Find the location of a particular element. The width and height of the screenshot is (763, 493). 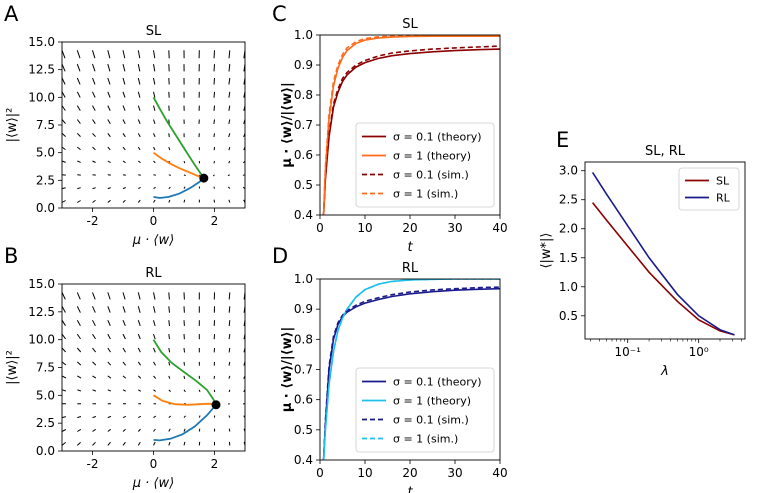

x-axis-label-D: t is located at coordinates (410, 489).